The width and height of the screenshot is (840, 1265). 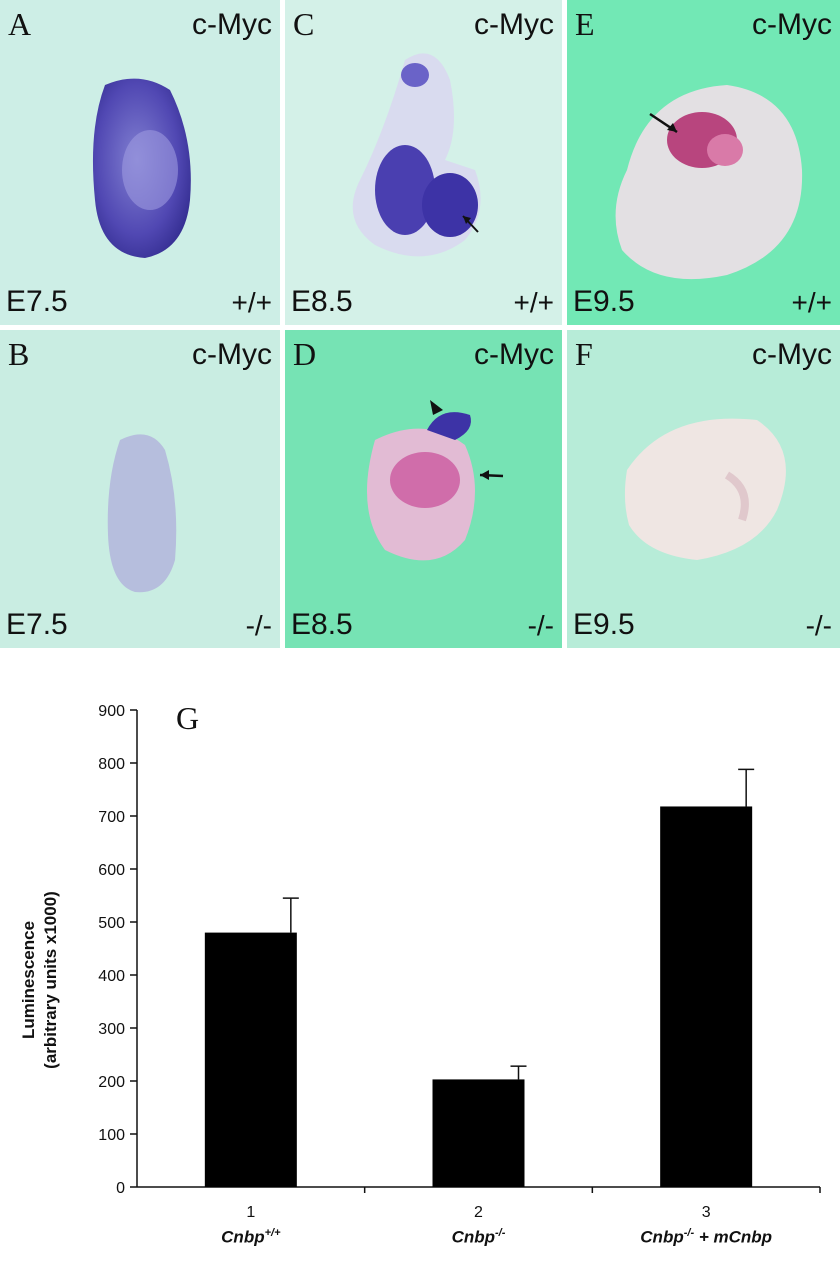 I want to click on embryo-image-e, so click(x=709, y=182).